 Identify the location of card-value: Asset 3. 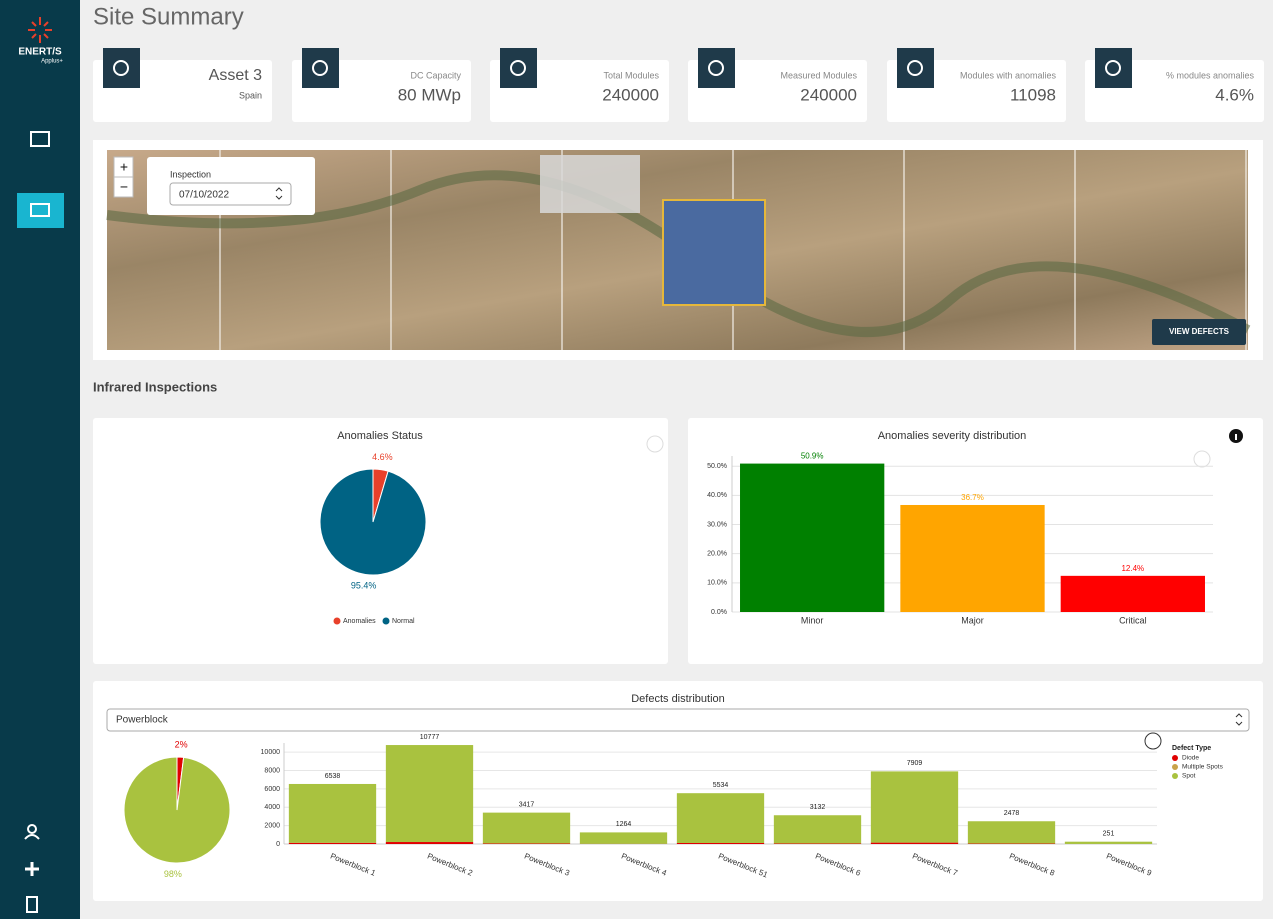
(235, 75).